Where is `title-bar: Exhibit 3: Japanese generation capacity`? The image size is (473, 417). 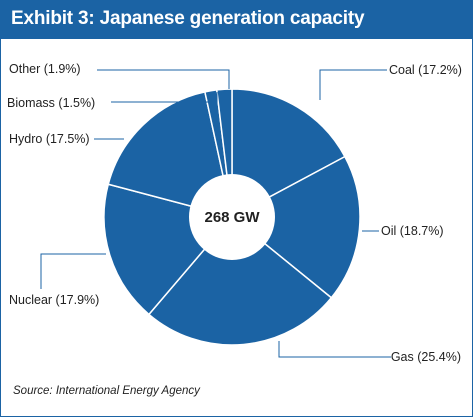 title-bar: Exhibit 3: Japanese generation capacity is located at coordinates (236, 20).